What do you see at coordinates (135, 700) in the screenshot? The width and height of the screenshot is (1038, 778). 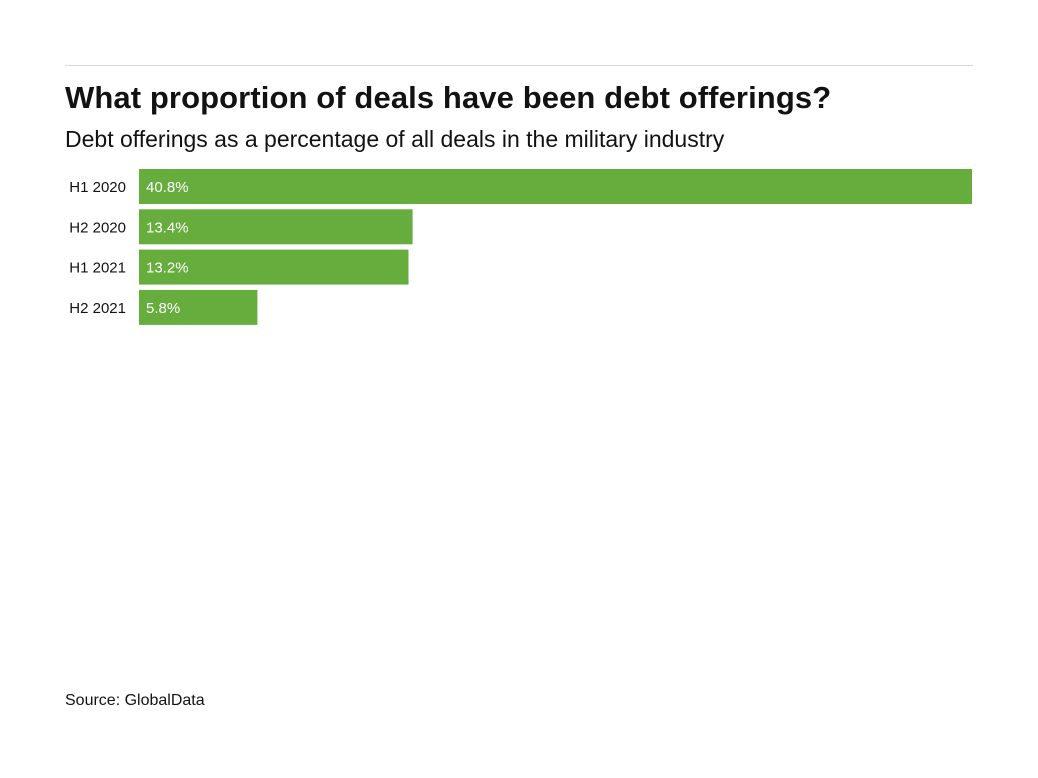 I see `source-note: Source: GlobalData` at bounding box center [135, 700].